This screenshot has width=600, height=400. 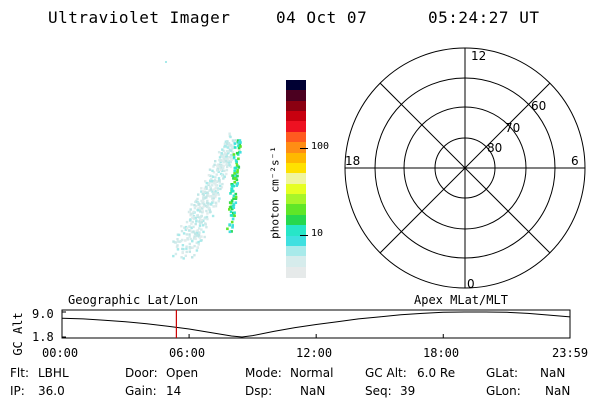 I want to click on lat-label-60: 60, so click(x=538, y=106).